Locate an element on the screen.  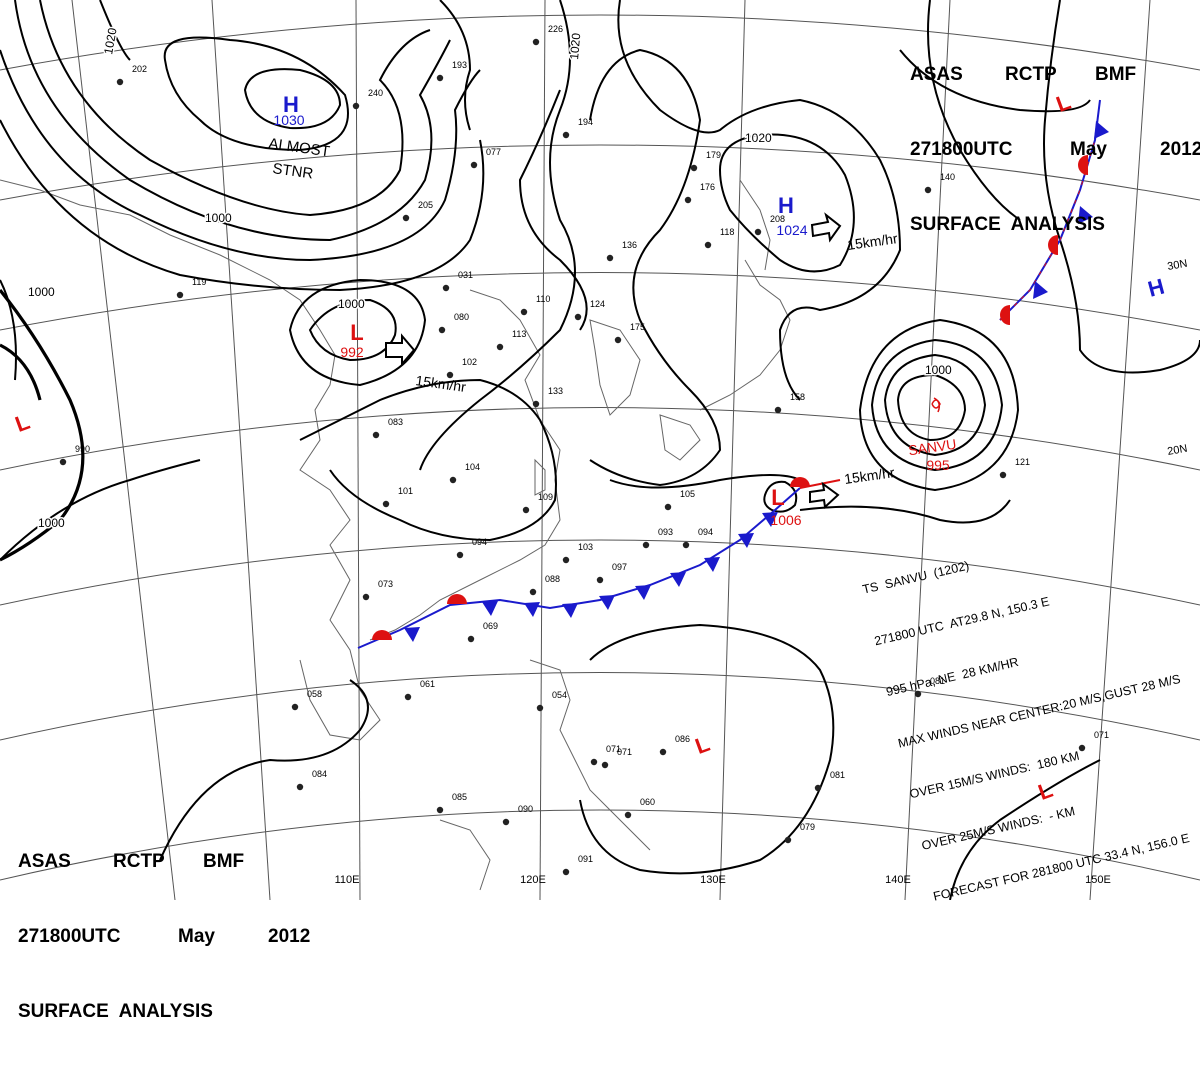
station-pressure: 094 is located at coordinates (479, 542).